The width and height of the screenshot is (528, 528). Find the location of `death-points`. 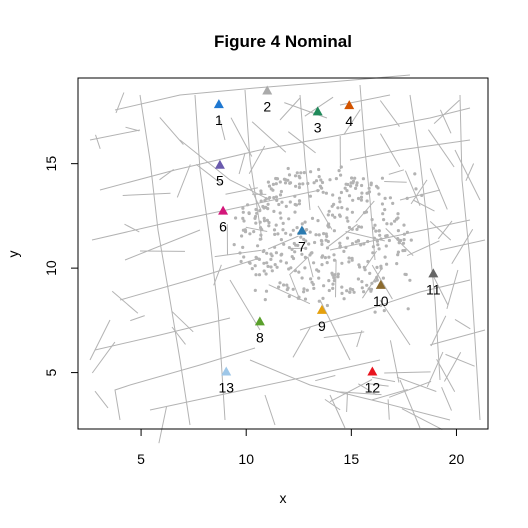

death-points is located at coordinates (328, 239).